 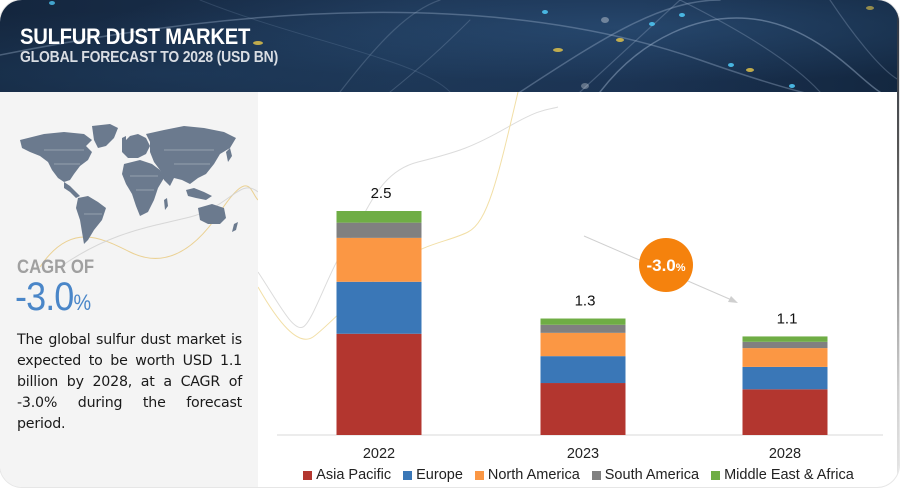 I want to click on bar-segment-asia-pacific-2022, so click(x=379, y=384).